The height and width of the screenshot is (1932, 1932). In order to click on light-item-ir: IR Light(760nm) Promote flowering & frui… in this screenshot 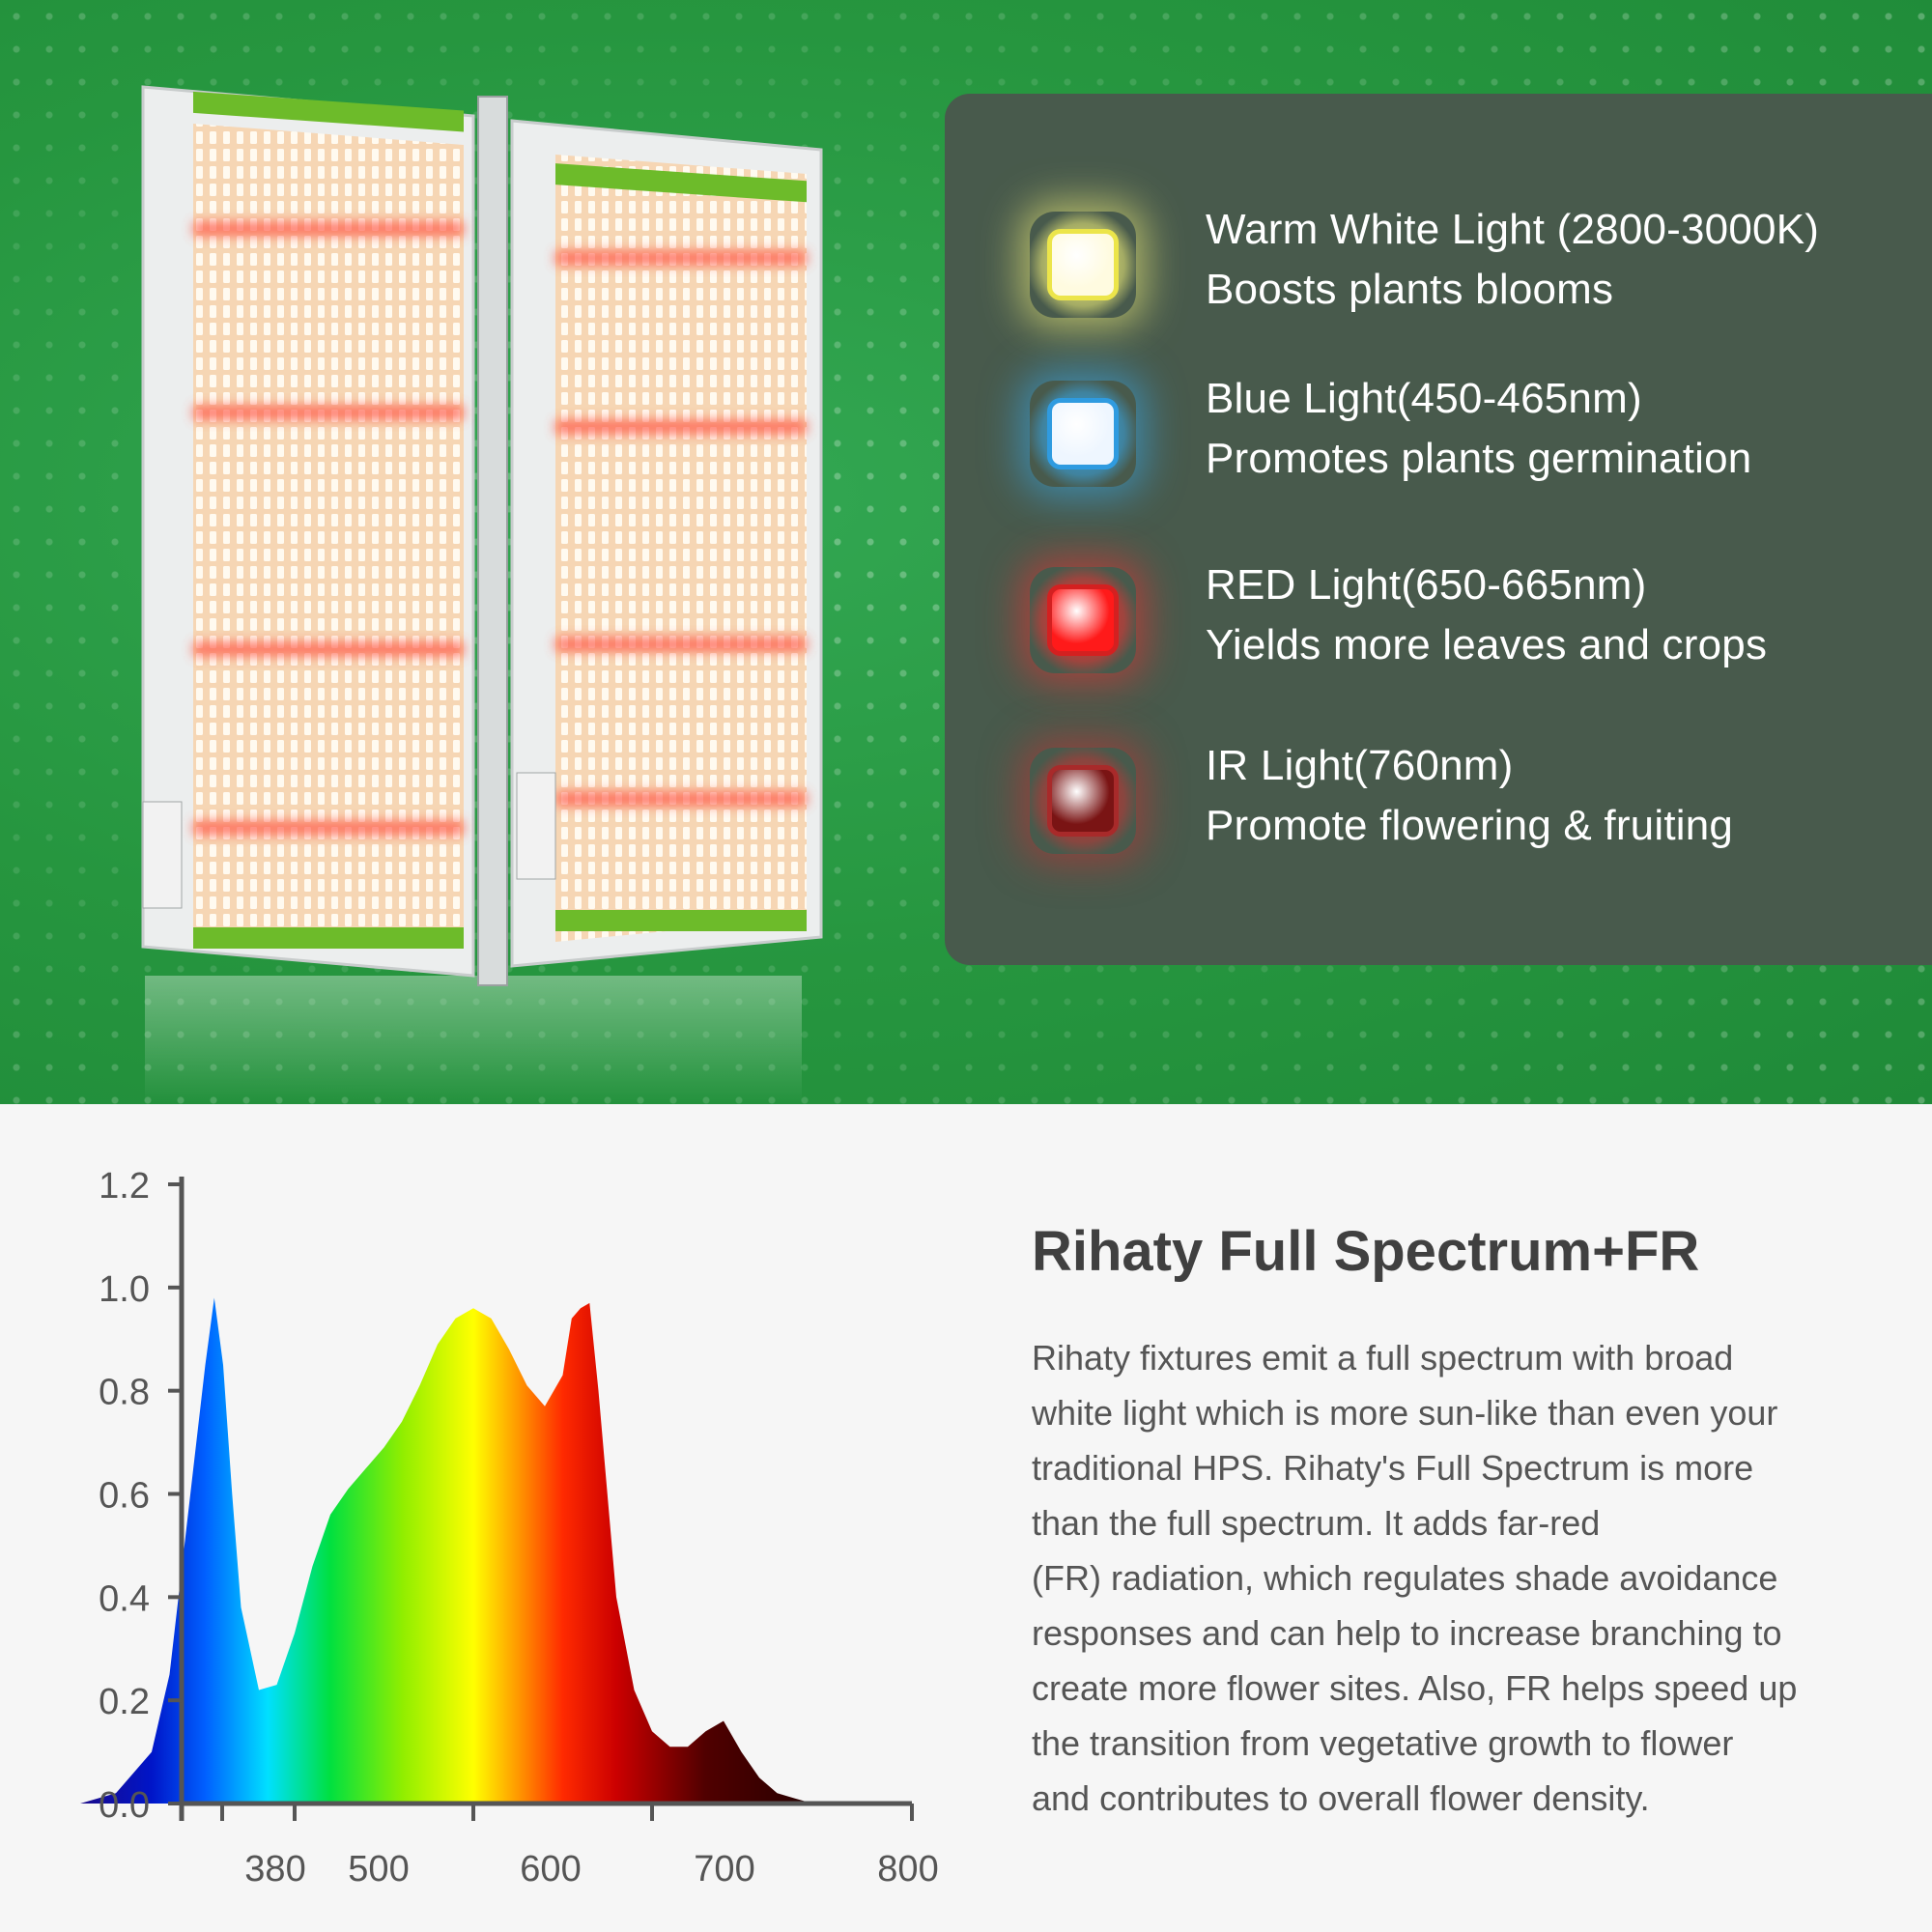, I will do `click(1438, 806)`.